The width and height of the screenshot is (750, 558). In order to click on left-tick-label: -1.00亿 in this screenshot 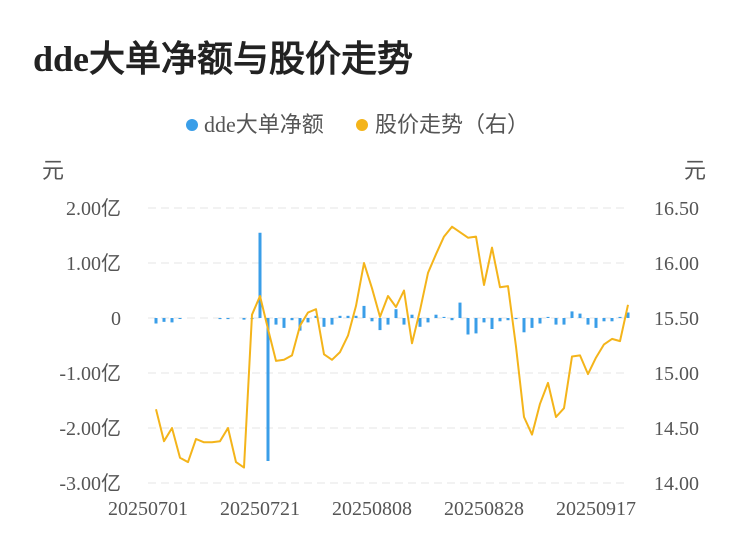, I will do `click(90, 373)`.